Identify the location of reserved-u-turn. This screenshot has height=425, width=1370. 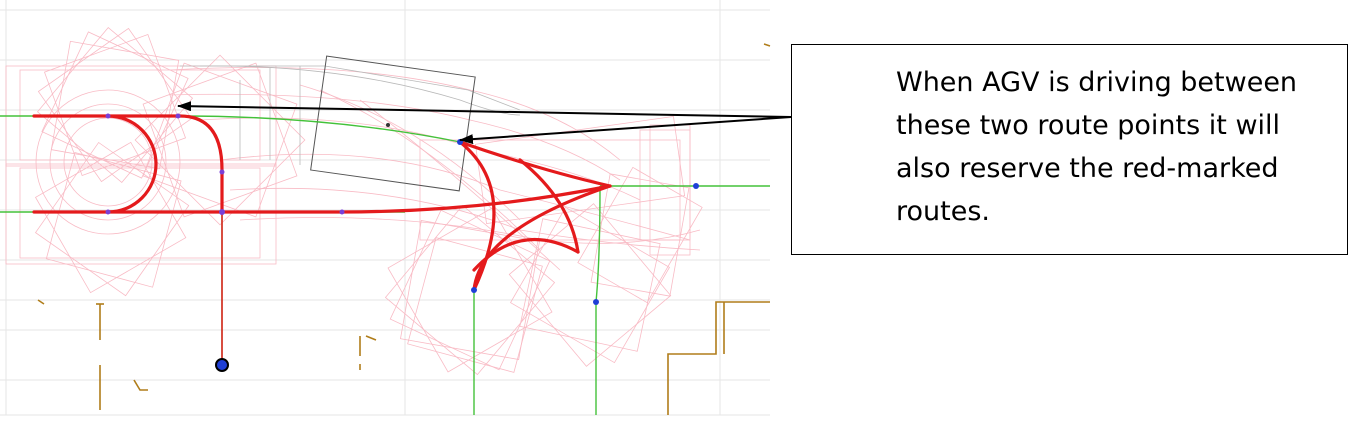
(132, 164).